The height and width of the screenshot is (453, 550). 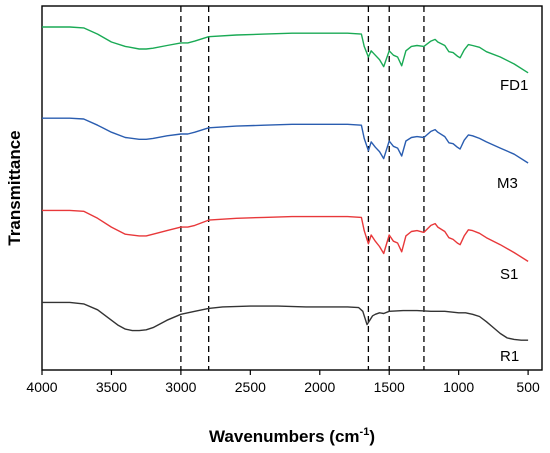 What do you see at coordinates (509, 356) in the screenshot?
I see `series-label-r1: R1` at bounding box center [509, 356].